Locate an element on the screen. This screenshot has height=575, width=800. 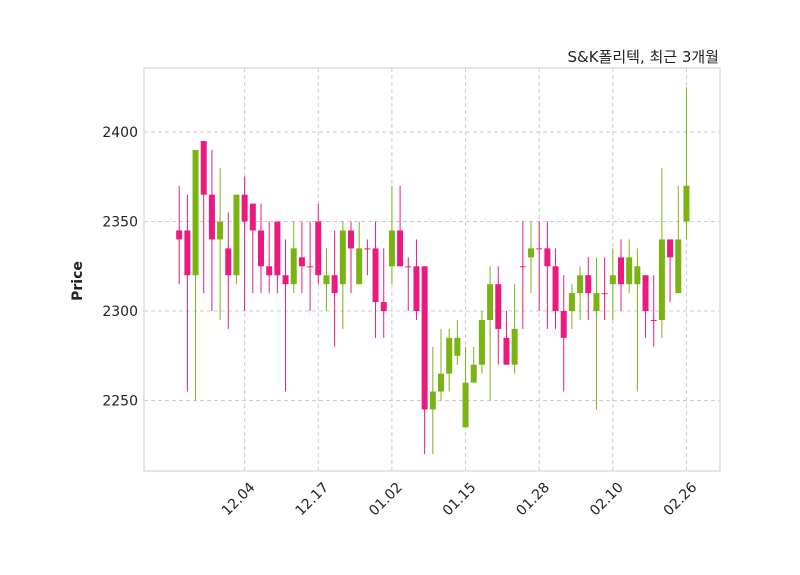
x-tick-label: 01.15 is located at coordinates (460, 500).